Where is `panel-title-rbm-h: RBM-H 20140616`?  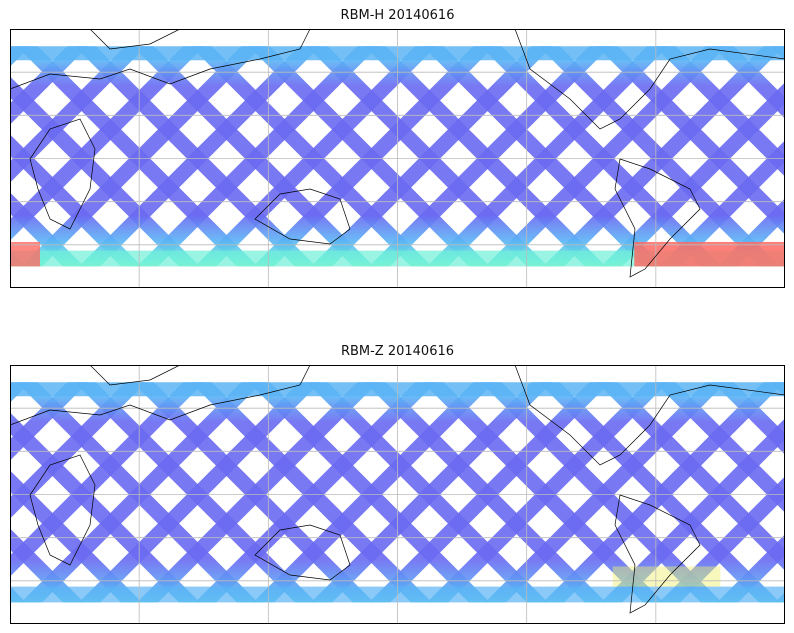 panel-title-rbm-h: RBM-H 20140616 is located at coordinates (397, 15).